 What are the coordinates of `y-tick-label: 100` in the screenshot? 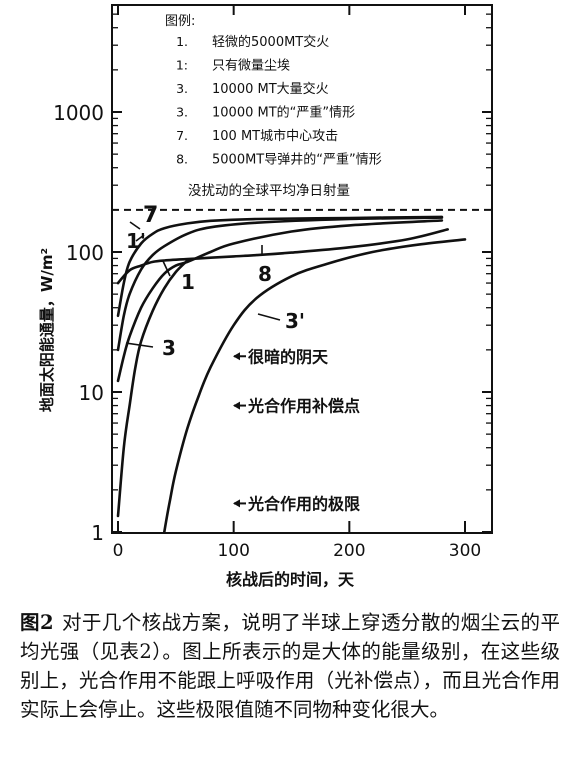 It's located at (85, 253).